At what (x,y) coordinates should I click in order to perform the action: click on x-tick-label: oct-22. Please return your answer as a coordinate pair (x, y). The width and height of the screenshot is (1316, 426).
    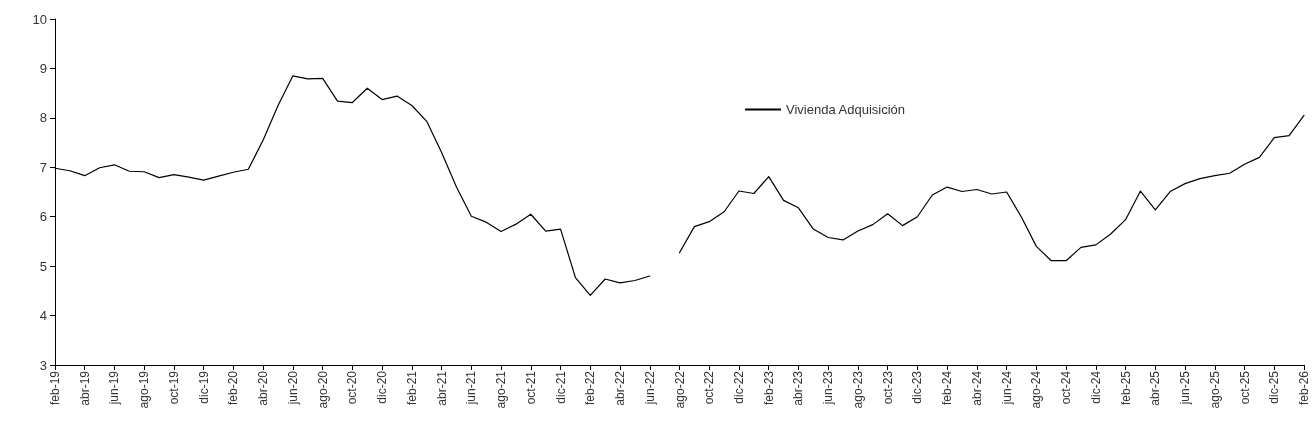
    Looking at the image, I should click on (709, 387).